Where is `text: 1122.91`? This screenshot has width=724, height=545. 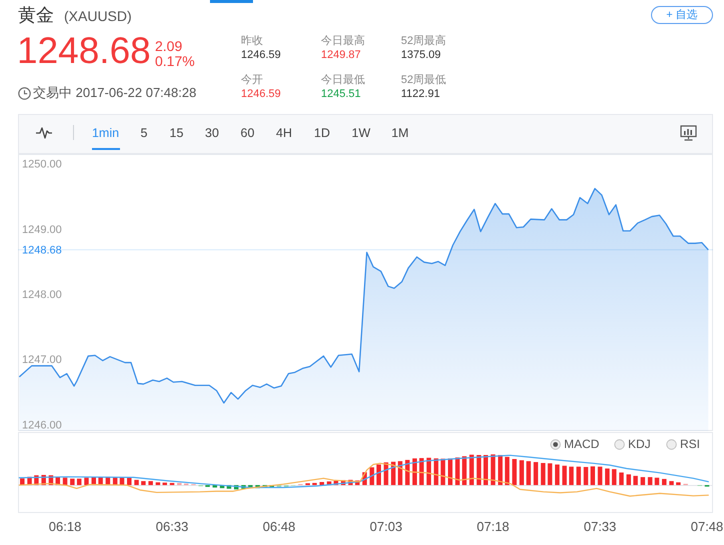 text: 1122.91 is located at coordinates (420, 94).